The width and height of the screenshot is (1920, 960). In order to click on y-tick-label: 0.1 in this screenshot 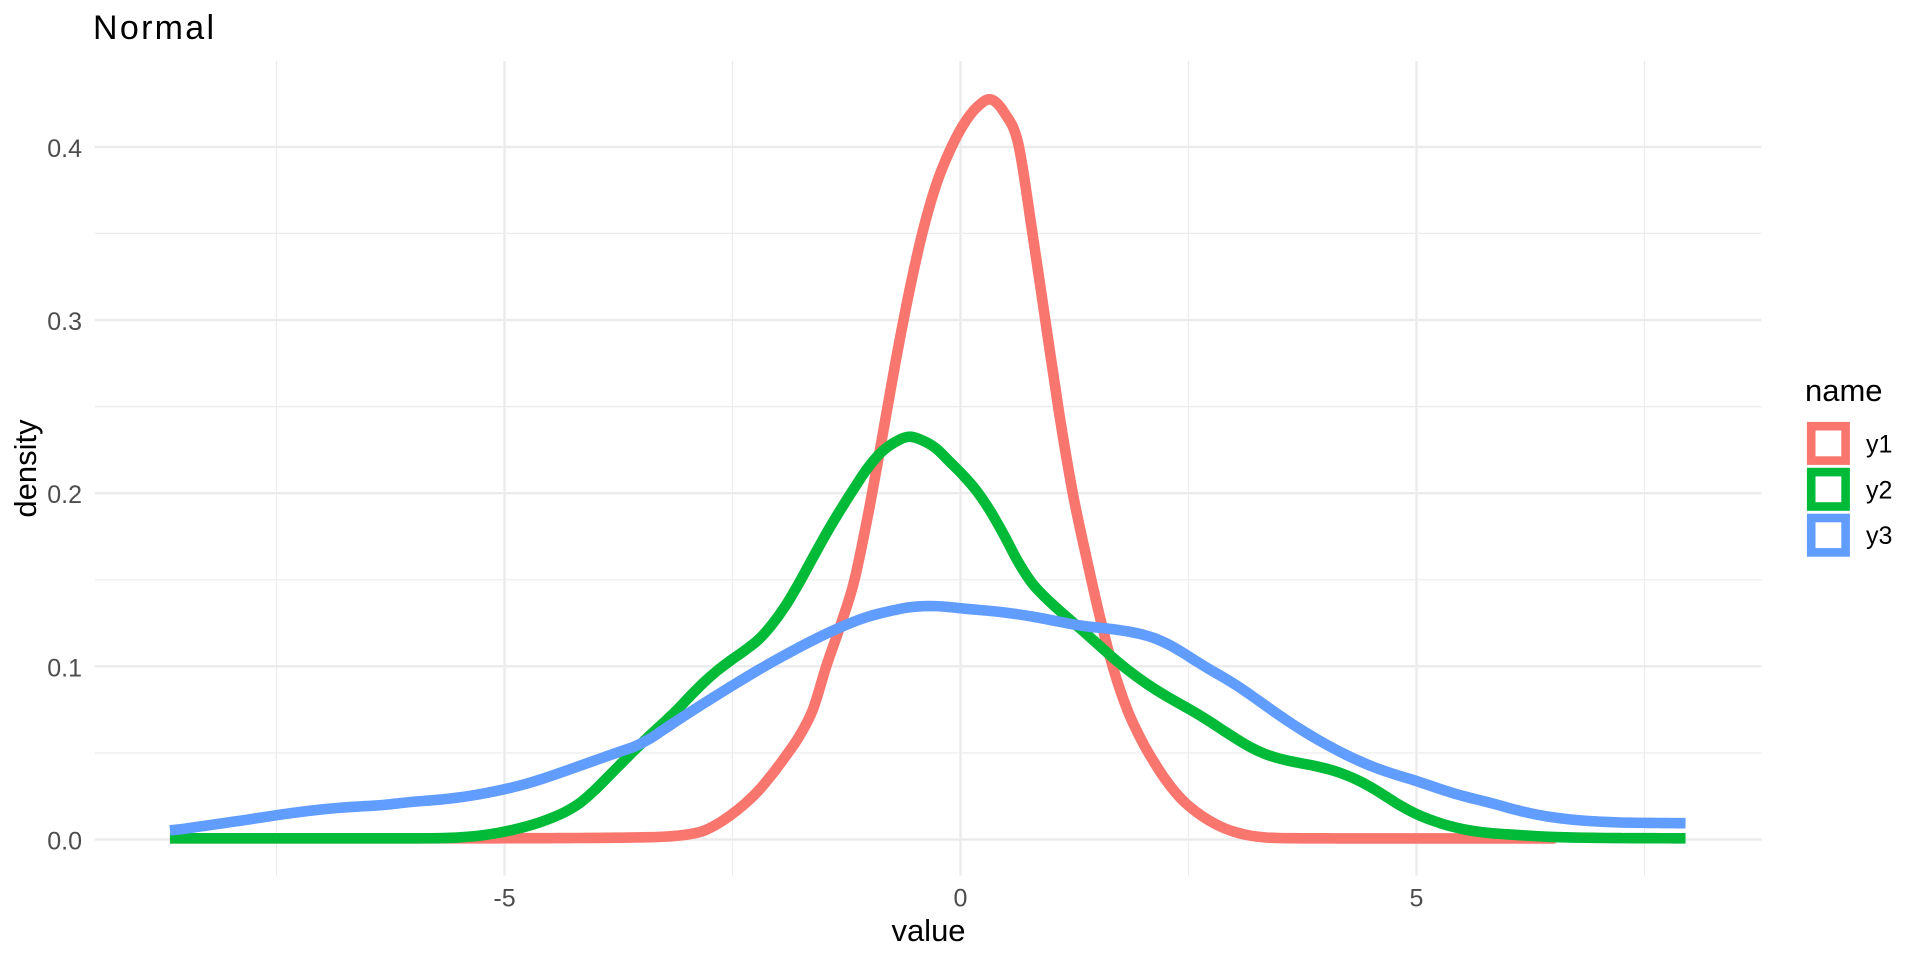, I will do `click(64, 668)`.